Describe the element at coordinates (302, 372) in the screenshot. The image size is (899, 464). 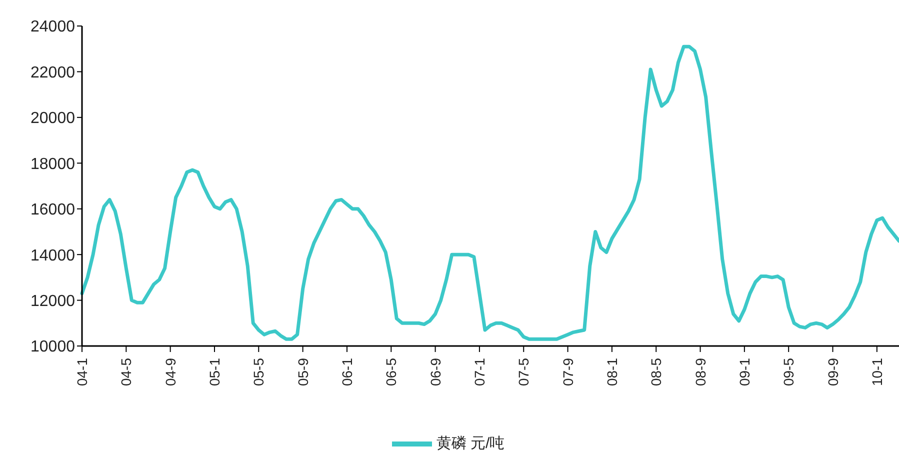
I see `x-tick-label: 05-9` at that location.